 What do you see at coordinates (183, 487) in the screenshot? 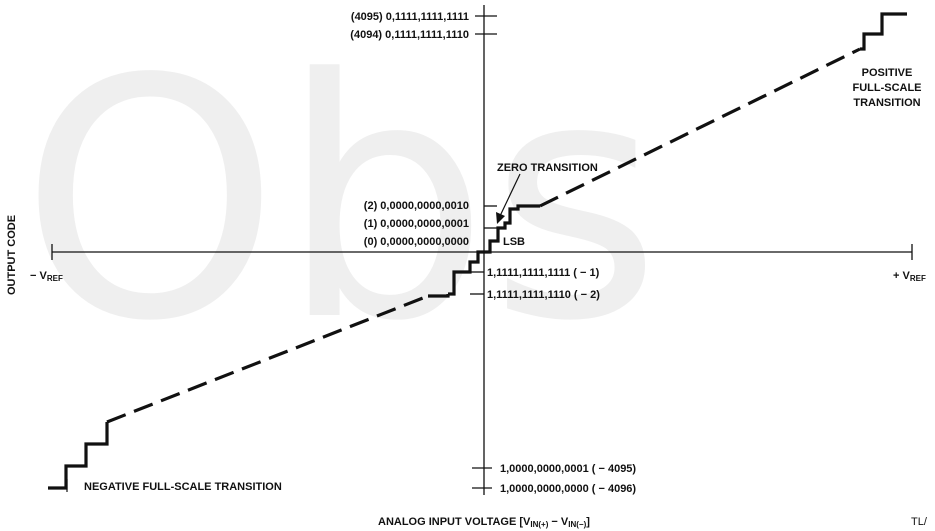
I see `negative-label: NEGATIVE FULL-SCALE TRANSITION` at bounding box center [183, 487].